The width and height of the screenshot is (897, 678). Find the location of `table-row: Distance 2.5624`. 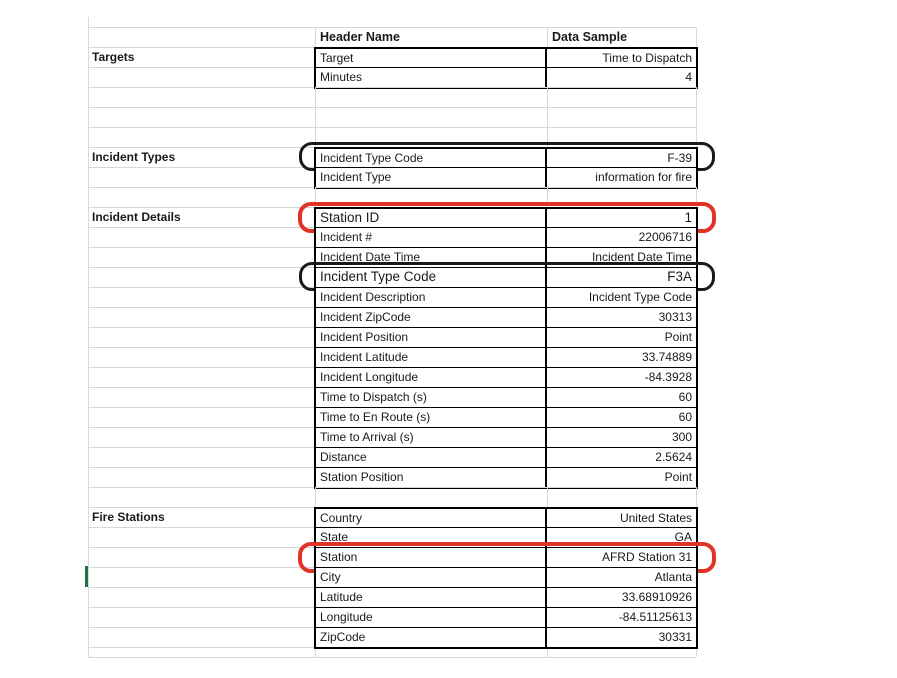

table-row: Distance 2.5624 is located at coordinates (506, 457).